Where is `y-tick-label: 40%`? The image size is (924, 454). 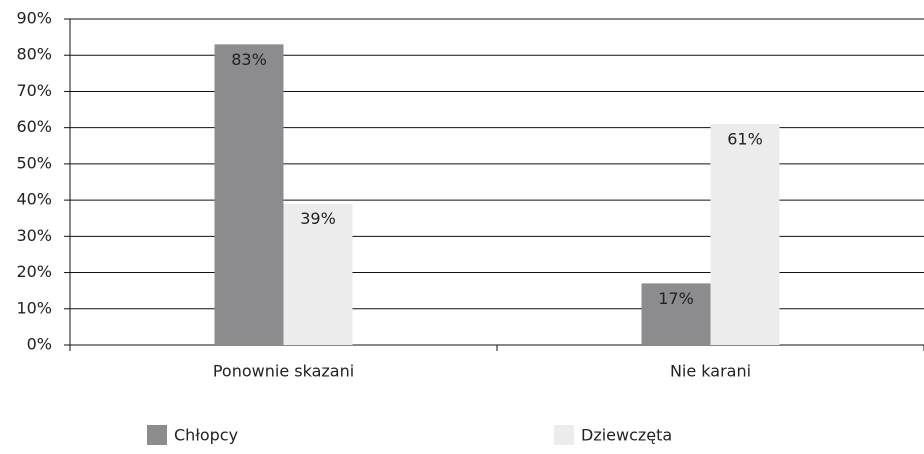 y-tick-label: 40% is located at coordinates (34, 199).